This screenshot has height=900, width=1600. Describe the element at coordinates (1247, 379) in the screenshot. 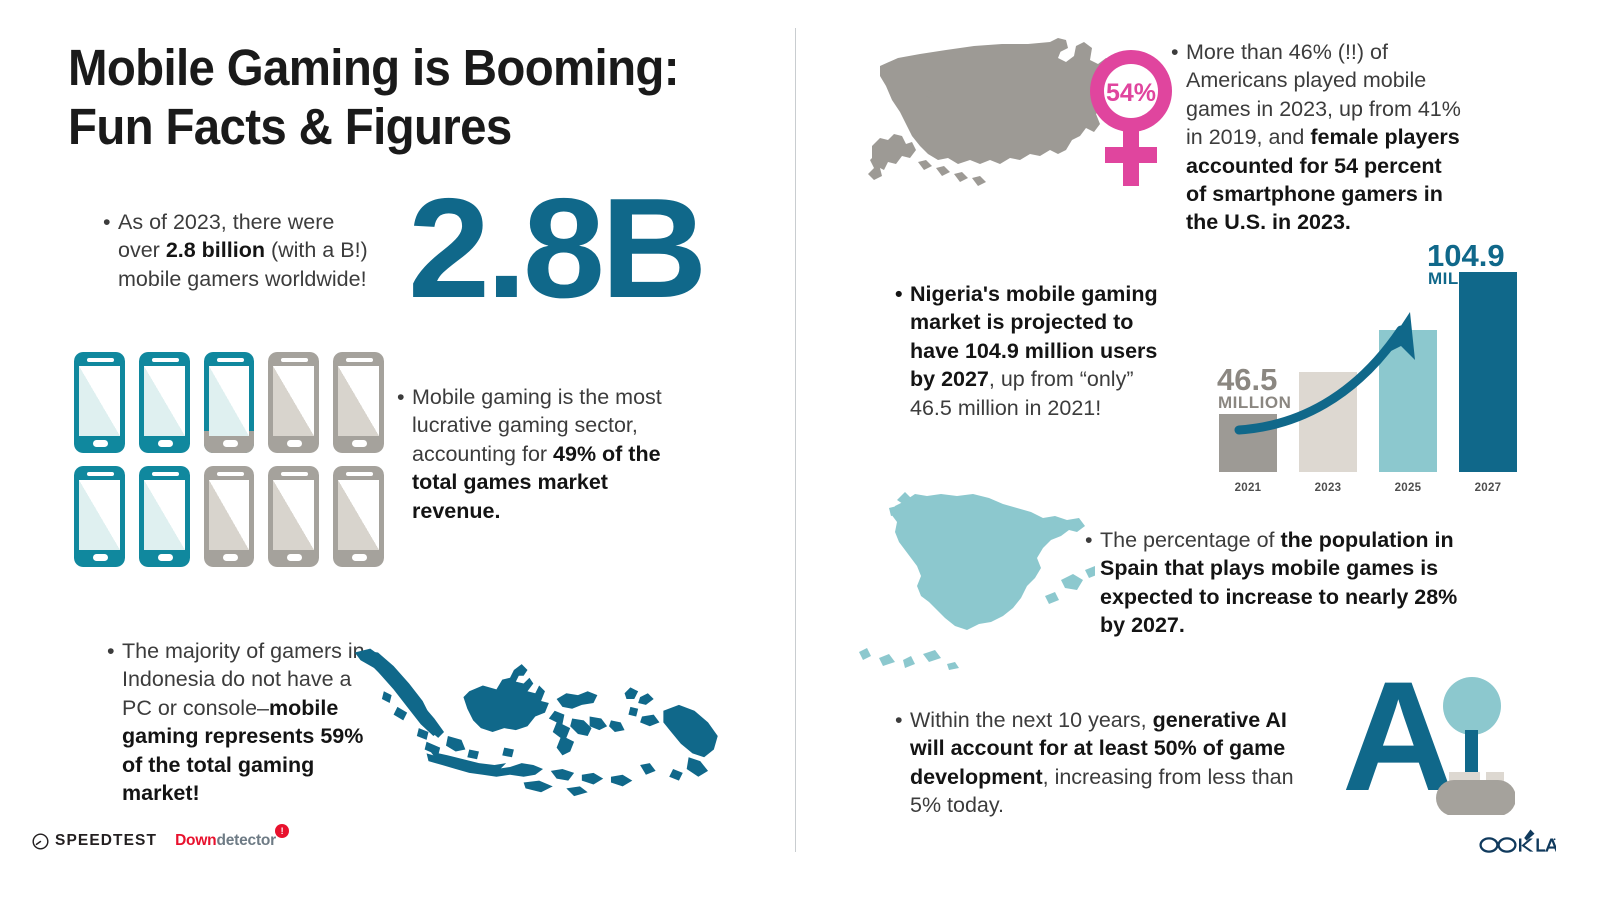

I see `chart-annotation-2021: 46.5` at that location.